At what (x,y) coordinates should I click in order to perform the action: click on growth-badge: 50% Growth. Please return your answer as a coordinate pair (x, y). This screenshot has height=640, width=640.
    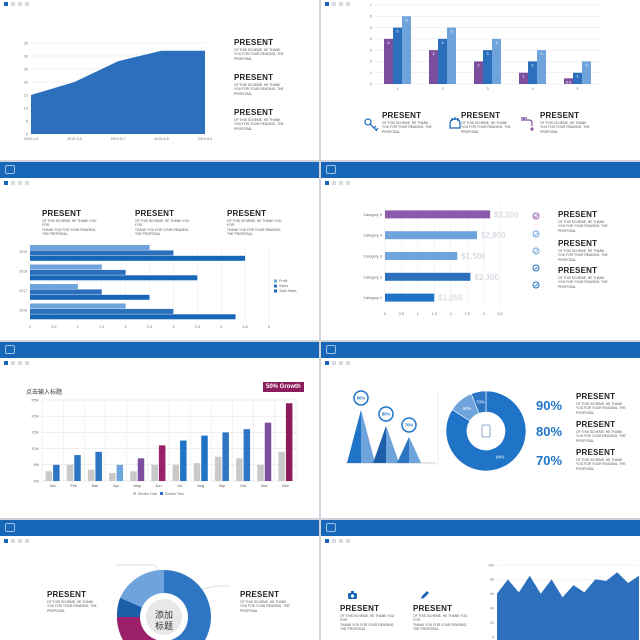
    Looking at the image, I should click on (283, 387).